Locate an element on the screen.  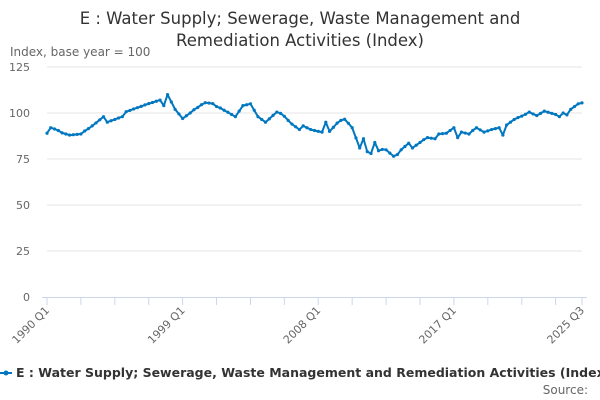
y-tick-label: 50 is located at coordinates (23, 205).